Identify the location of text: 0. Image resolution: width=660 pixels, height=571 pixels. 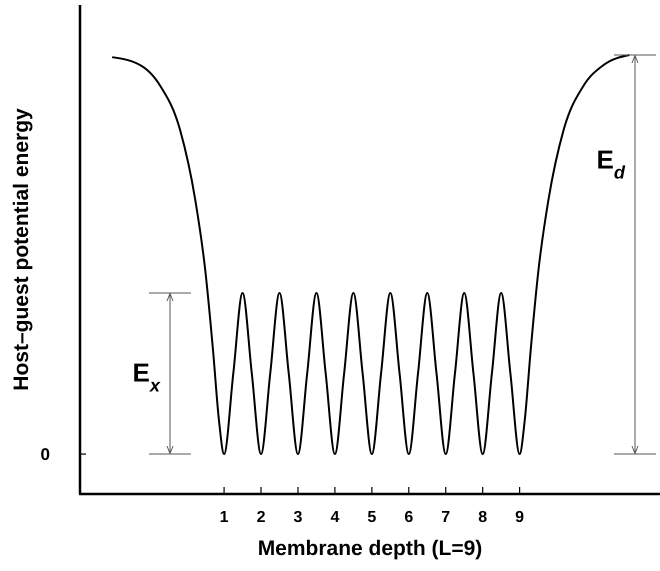
(45, 454).